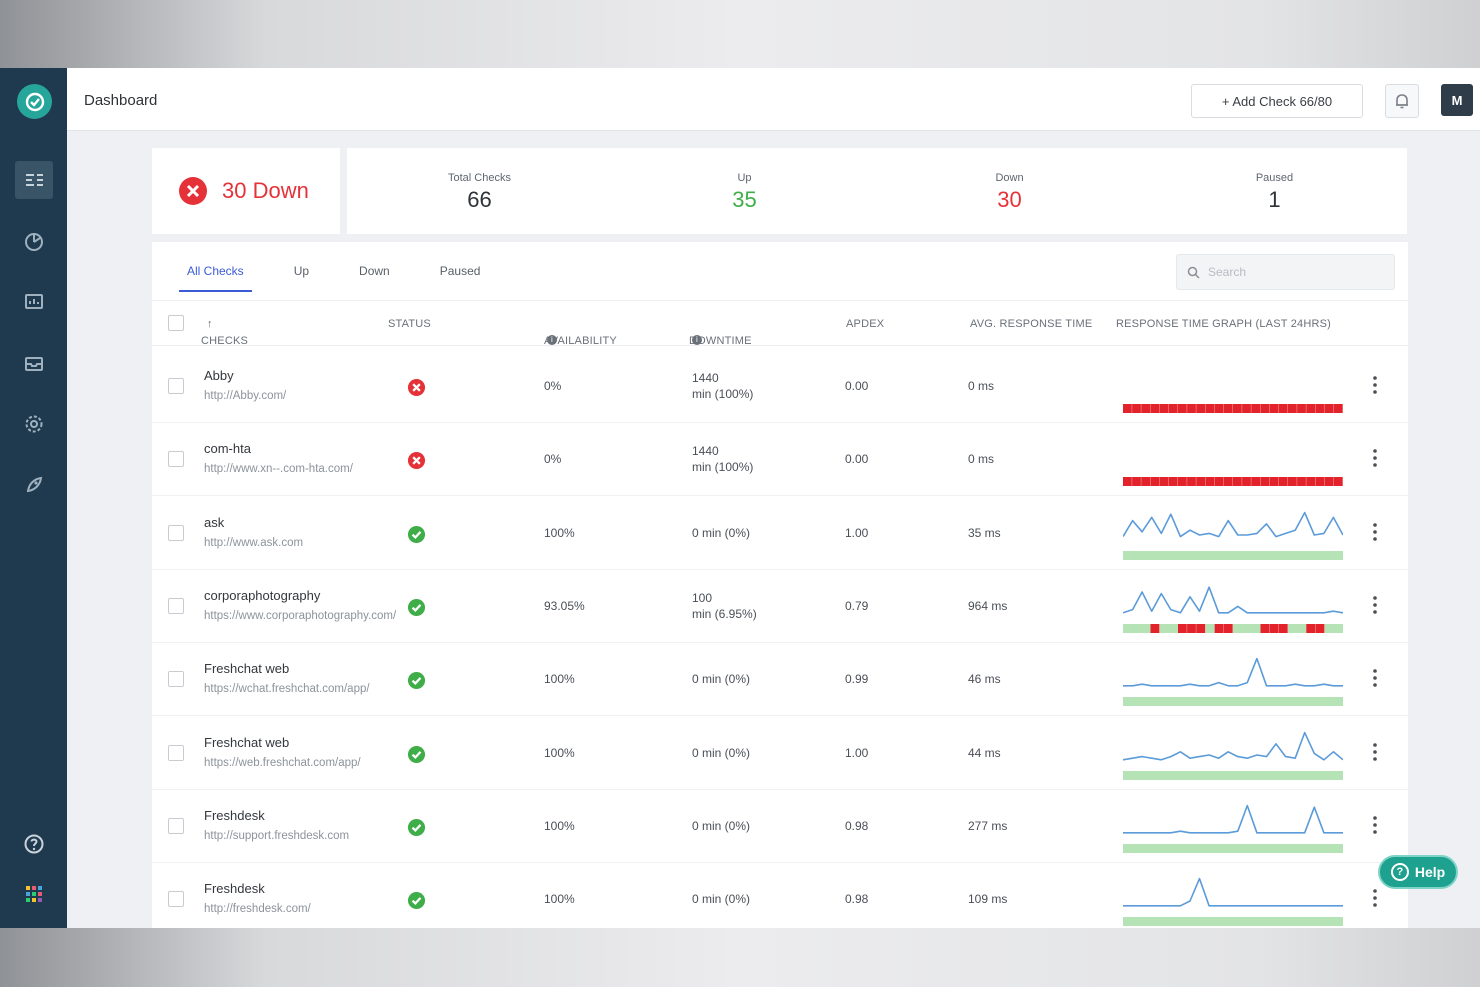 The image size is (1480, 987). Describe the element at coordinates (215, 277) in the screenshot. I see `tab-all-checks: All Checks` at that location.